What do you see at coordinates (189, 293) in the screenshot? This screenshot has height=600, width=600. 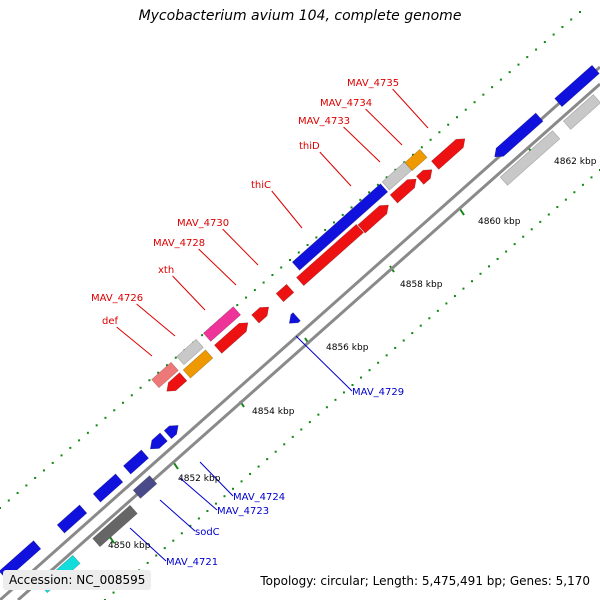 I see `leader-xth` at bounding box center [189, 293].